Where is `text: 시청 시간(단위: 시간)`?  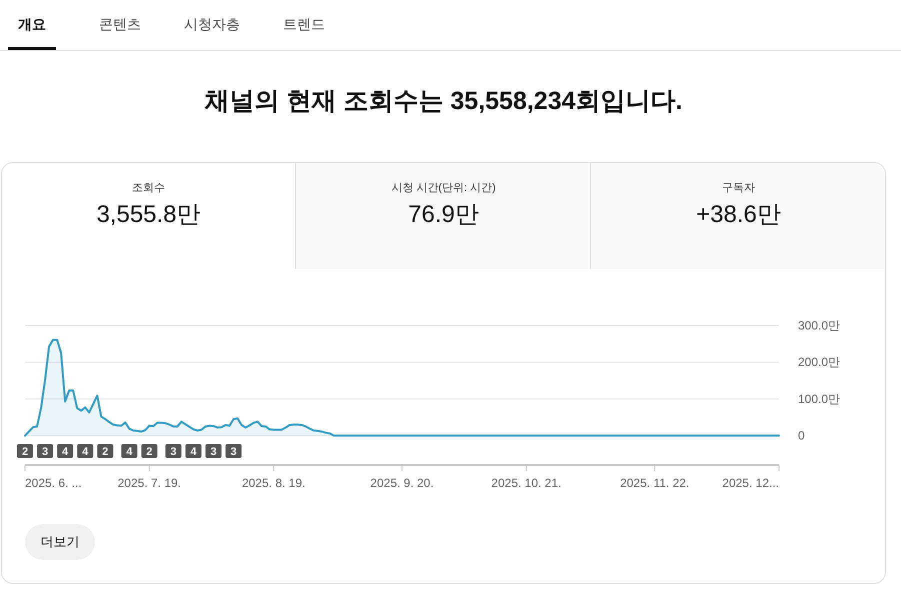 text: 시청 시간(단위: 시간) is located at coordinates (443, 188).